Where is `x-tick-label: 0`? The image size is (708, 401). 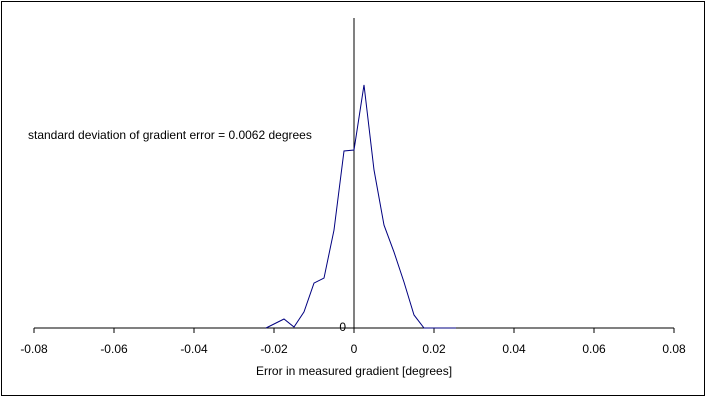 x-tick-label: 0 is located at coordinates (354, 349).